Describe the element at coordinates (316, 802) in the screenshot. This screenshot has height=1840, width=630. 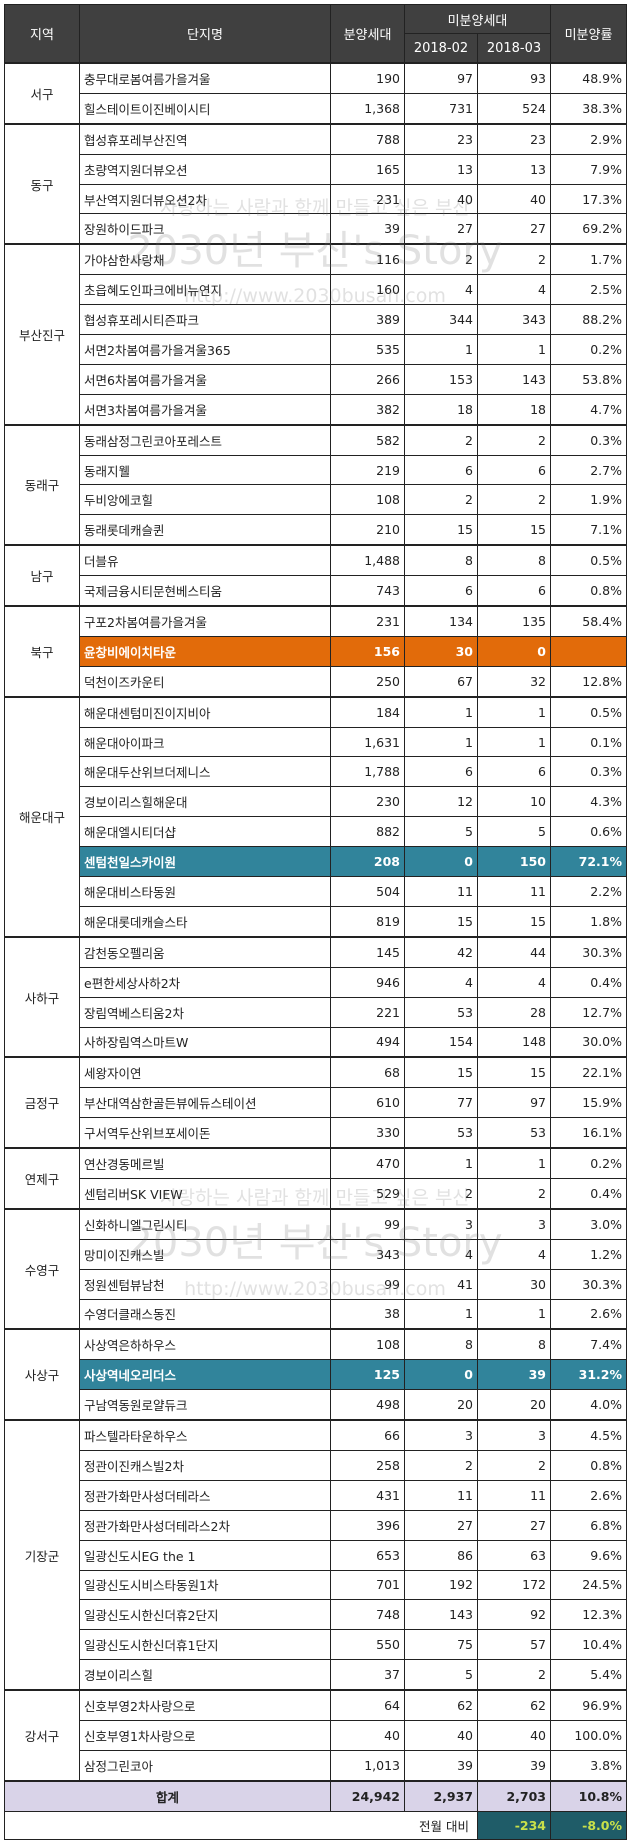
I see `table-row: 경보이리스힐해운대 230 12 10 4.3%` at that location.